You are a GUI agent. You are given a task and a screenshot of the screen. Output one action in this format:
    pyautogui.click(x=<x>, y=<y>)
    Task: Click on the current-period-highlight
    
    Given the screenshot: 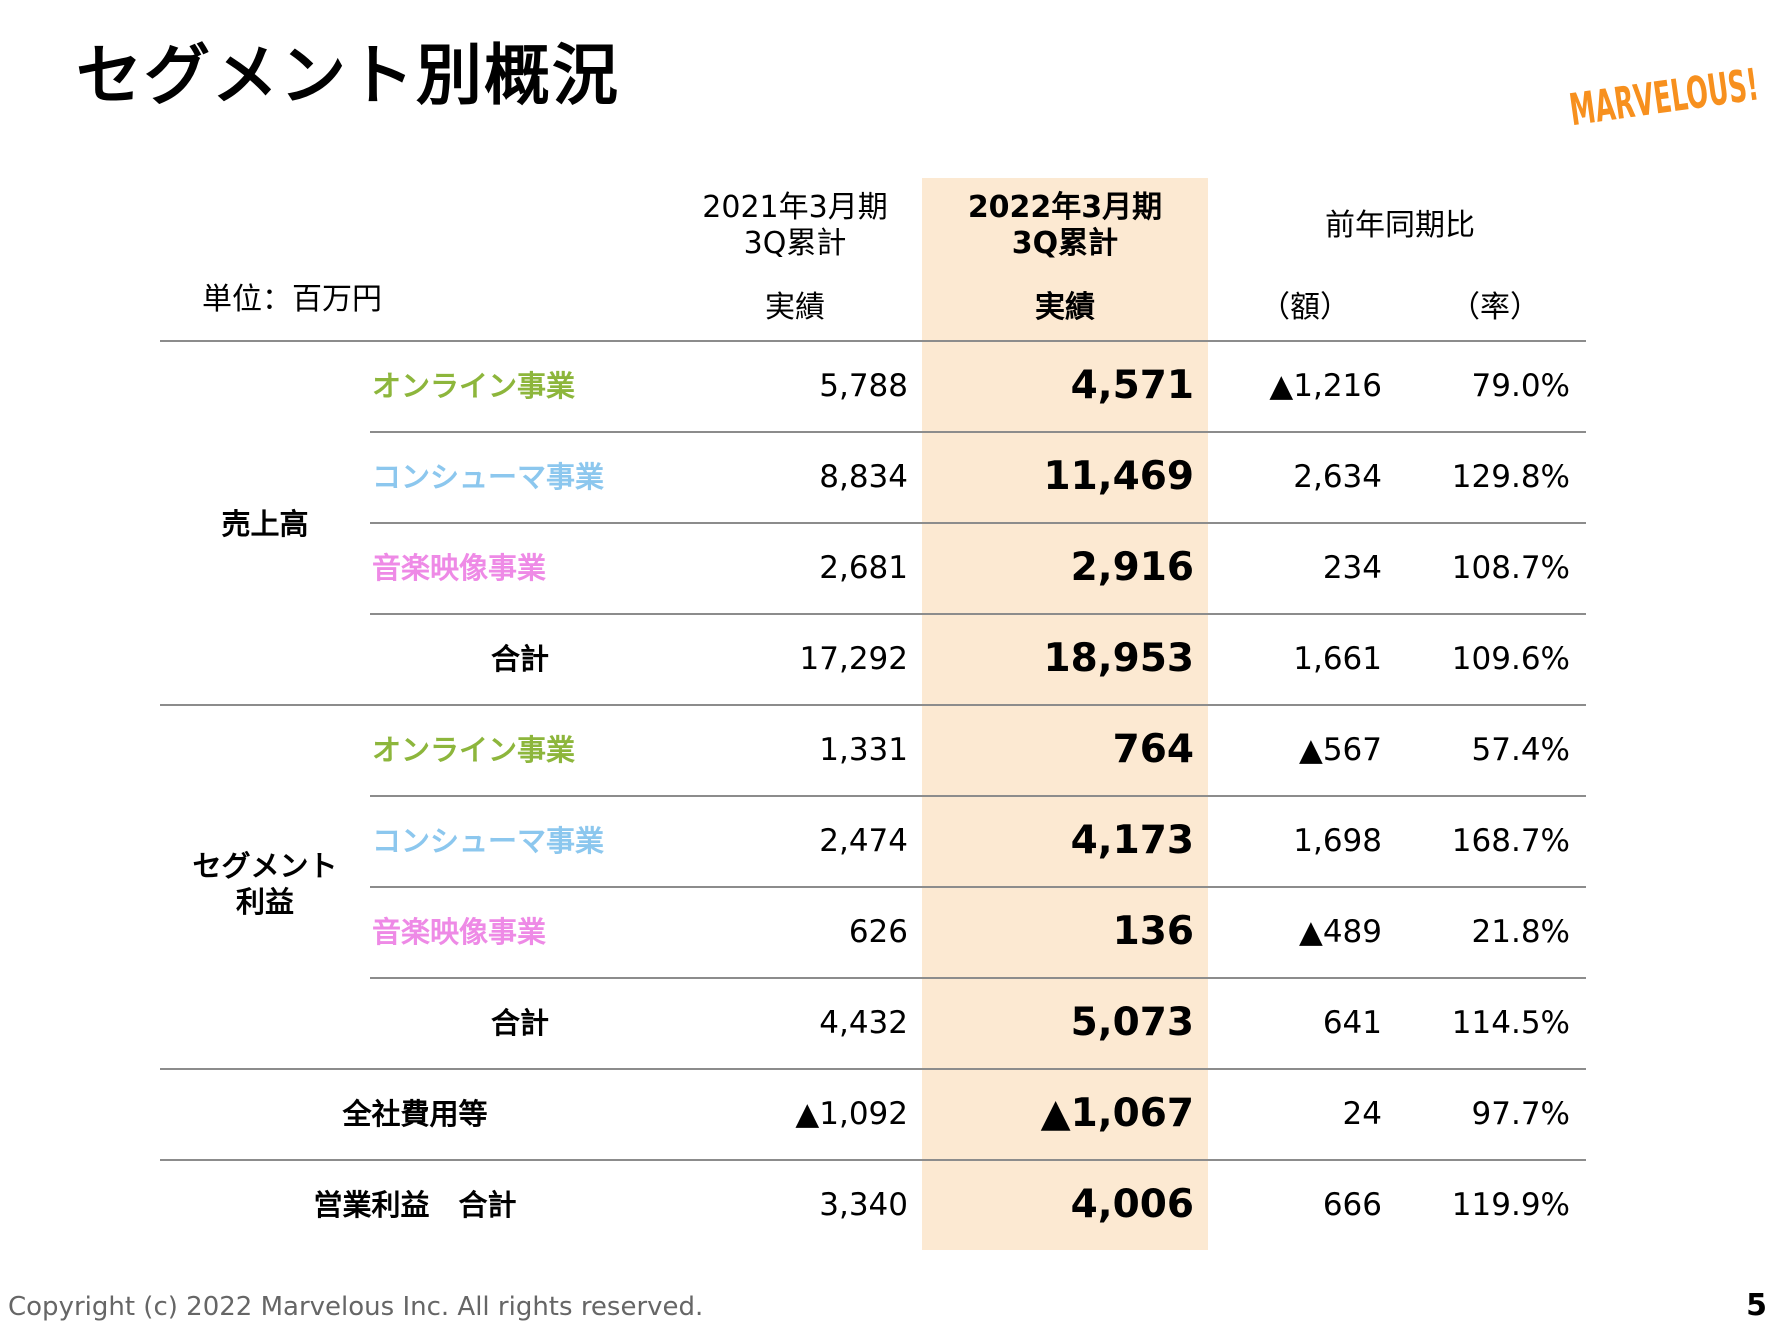 What is the action you would take?
    pyautogui.click(x=1065, y=714)
    